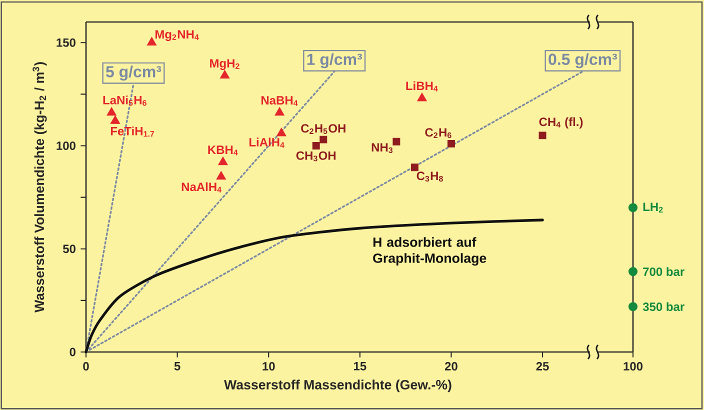 This screenshot has height=410, width=704. What do you see at coordinates (542, 366) in the screenshot?
I see `x-tick-label: 25` at bounding box center [542, 366].